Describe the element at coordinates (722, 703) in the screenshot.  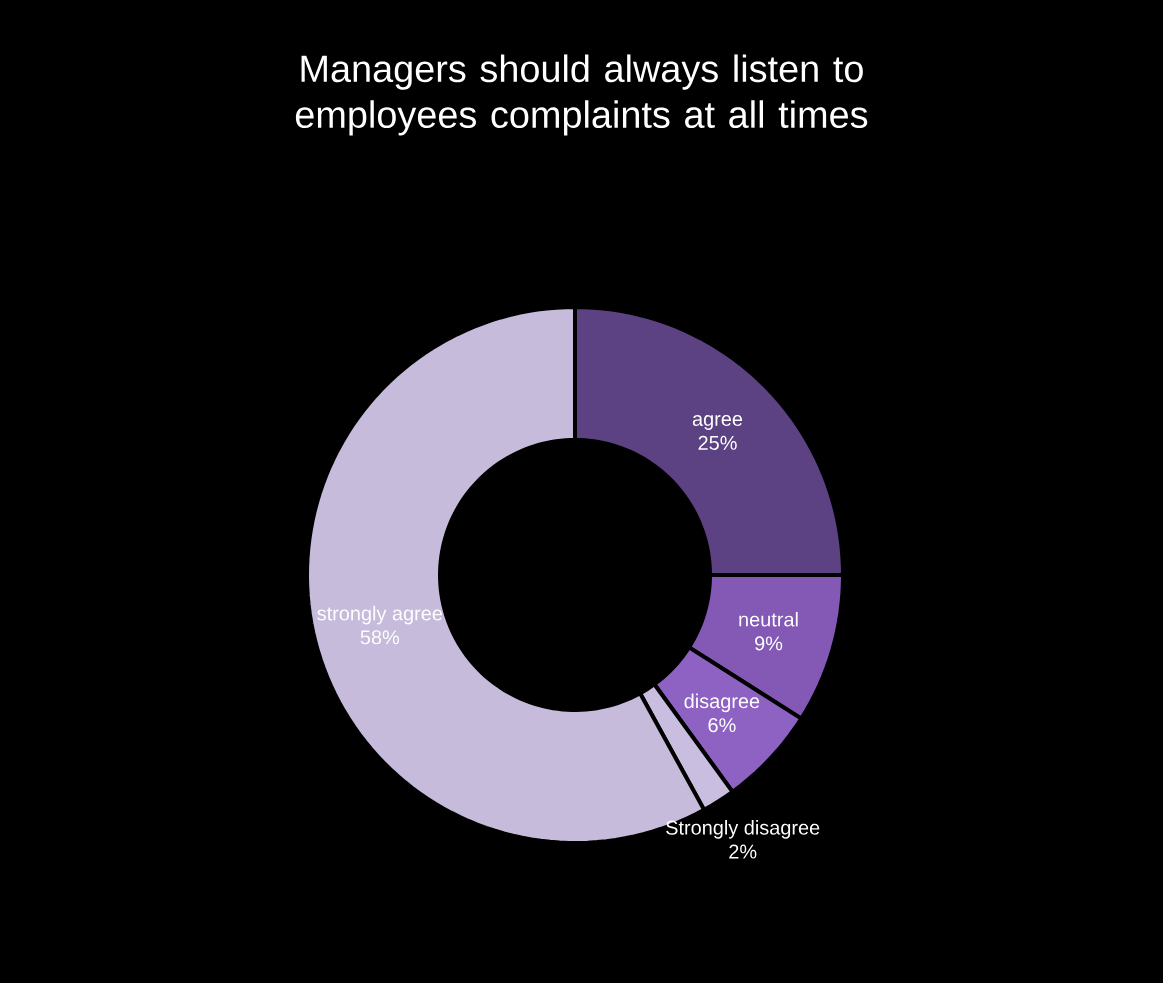
I see `slice-label: disagree` at that location.